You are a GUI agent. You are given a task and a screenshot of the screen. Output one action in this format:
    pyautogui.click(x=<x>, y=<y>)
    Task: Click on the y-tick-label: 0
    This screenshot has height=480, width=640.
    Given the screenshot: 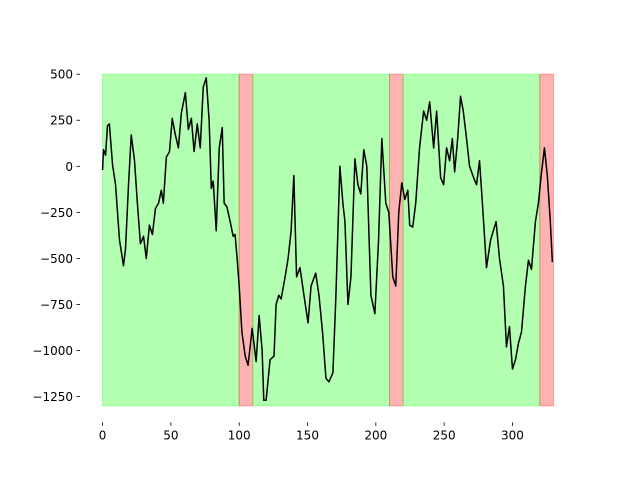 What is the action you would take?
    pyautogui.click(x=69, y=167)
    